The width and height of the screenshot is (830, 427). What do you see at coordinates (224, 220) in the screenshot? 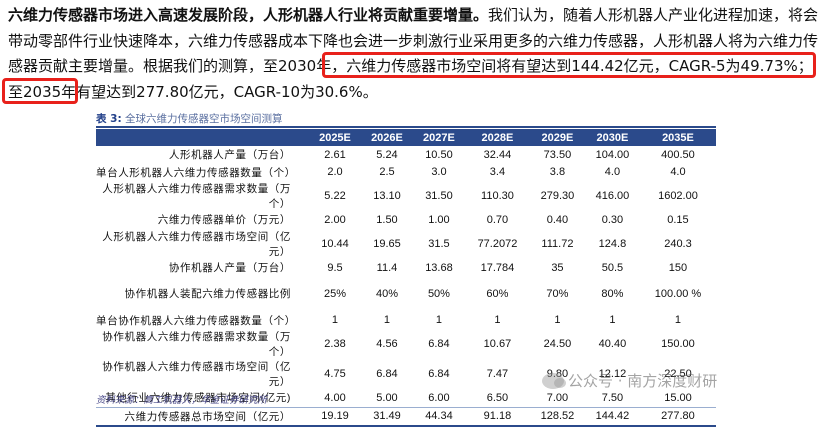
I see `row-label: 六维力传感器单价（万元）` at bounding box center [224, 220].